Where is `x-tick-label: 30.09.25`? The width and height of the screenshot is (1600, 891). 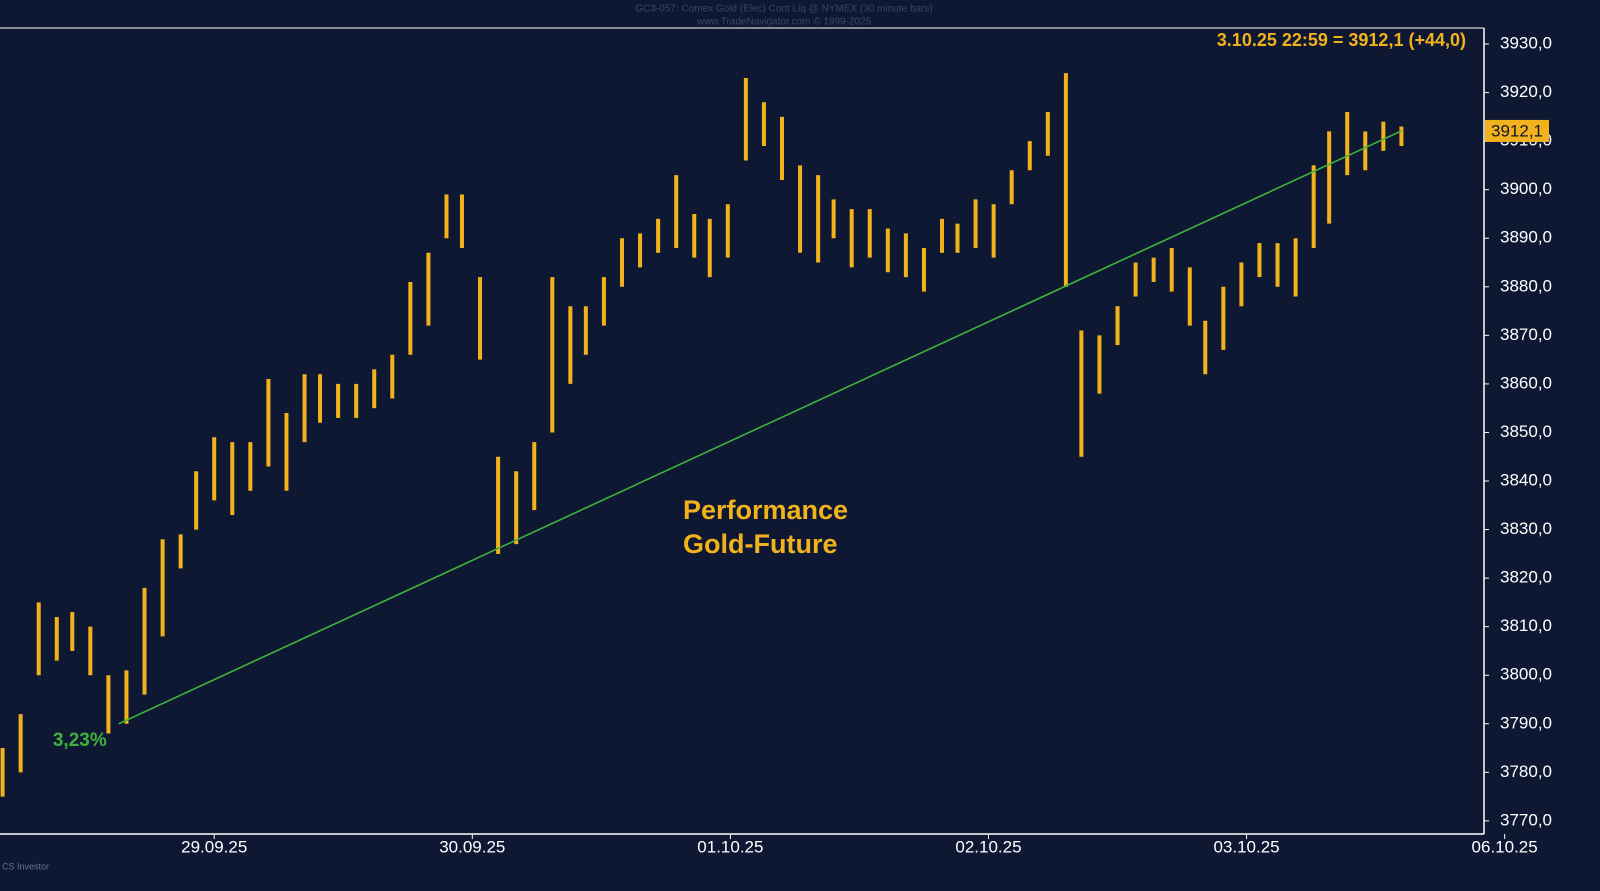 x-tick-label: 30.09.25 is located at coordinates (472, 846).